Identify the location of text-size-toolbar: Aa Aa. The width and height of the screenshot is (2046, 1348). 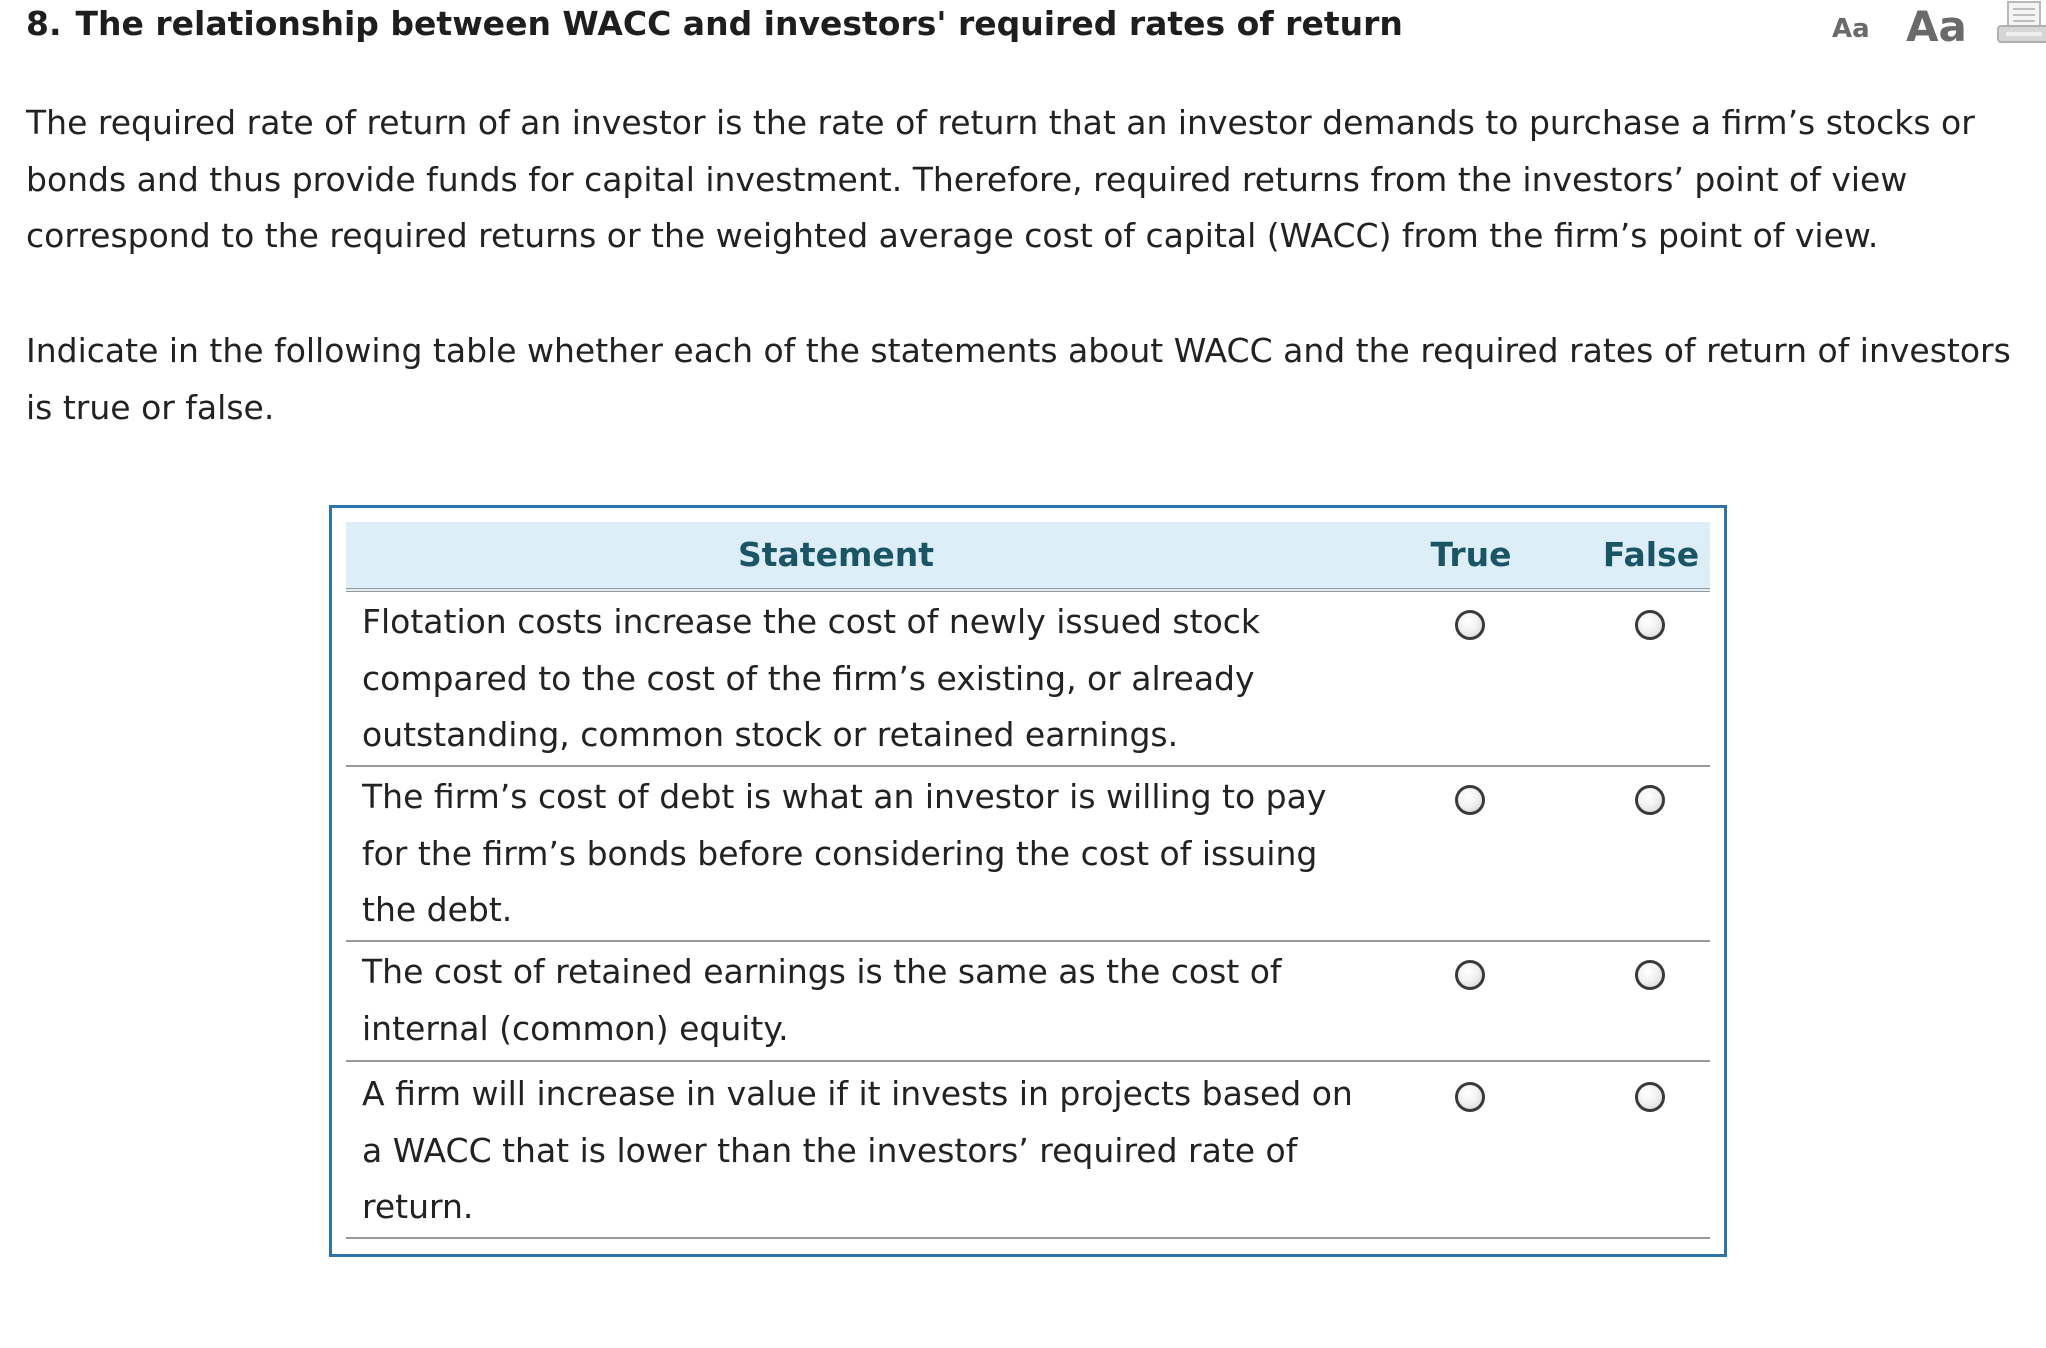
(1916, 30).